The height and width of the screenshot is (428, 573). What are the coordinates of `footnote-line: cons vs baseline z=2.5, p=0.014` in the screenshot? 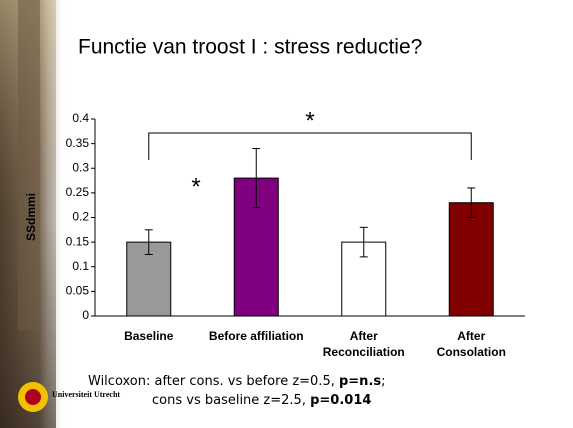 It's located at (261, 400).